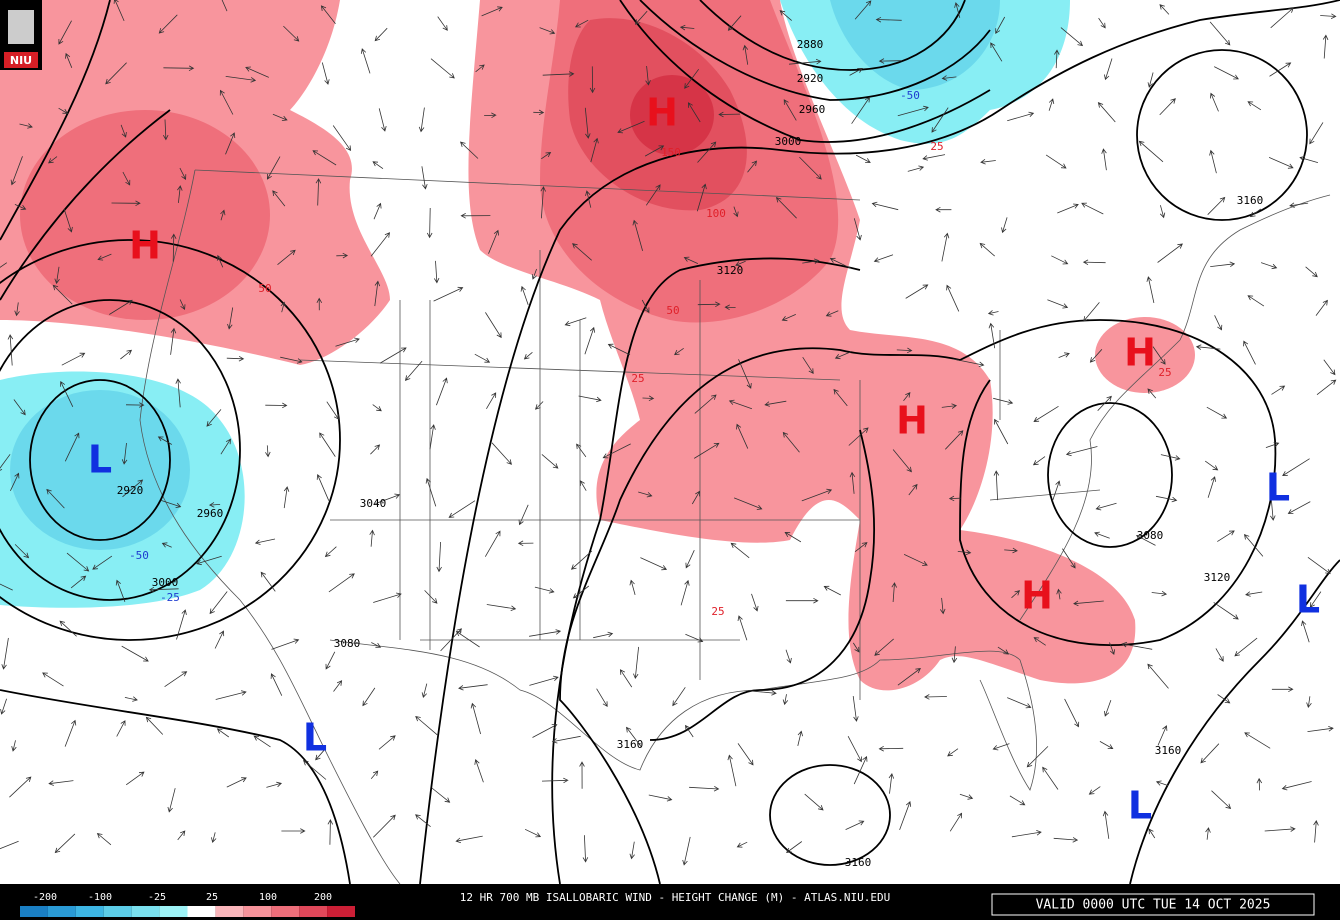 This screenshot has width=1340, height=924. I want to click on height-label: 3080, so click(1150, 535).